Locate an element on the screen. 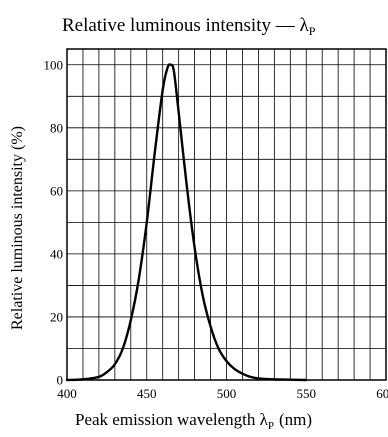 The width and height of the screenshot is (388, 437). y-tick-label: 80 is located at coordinates (56, 127).